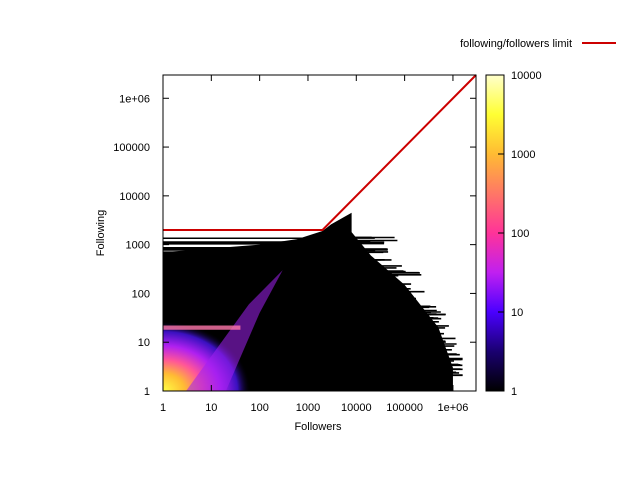  I want to click on x-tick-label: 100000, so click(404, 408).